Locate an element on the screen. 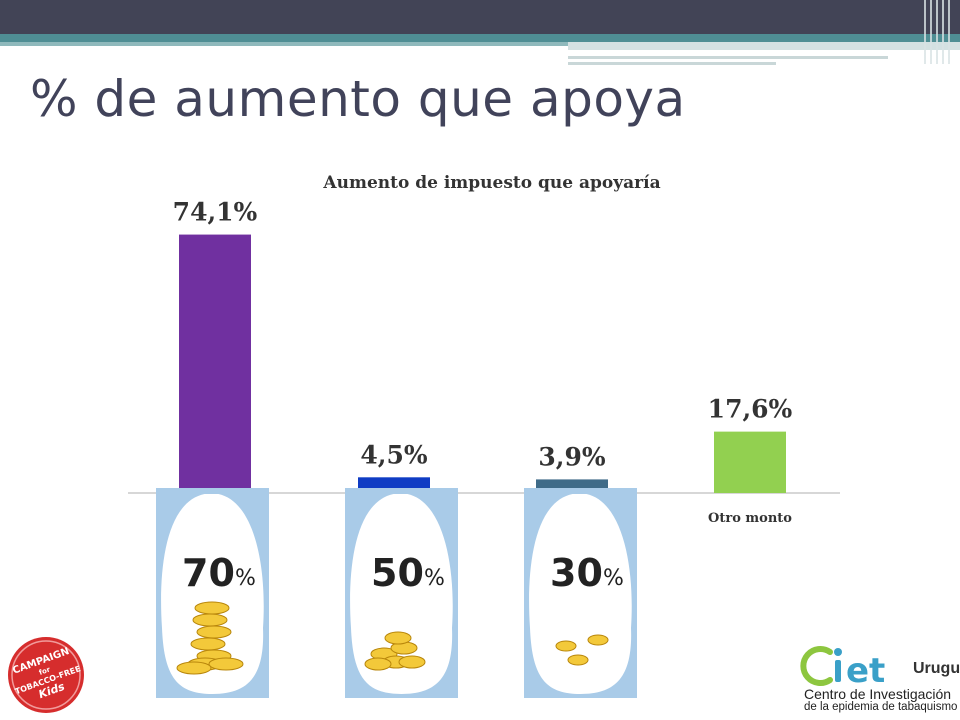  svg-text: et is located at coordinates (865, 671).